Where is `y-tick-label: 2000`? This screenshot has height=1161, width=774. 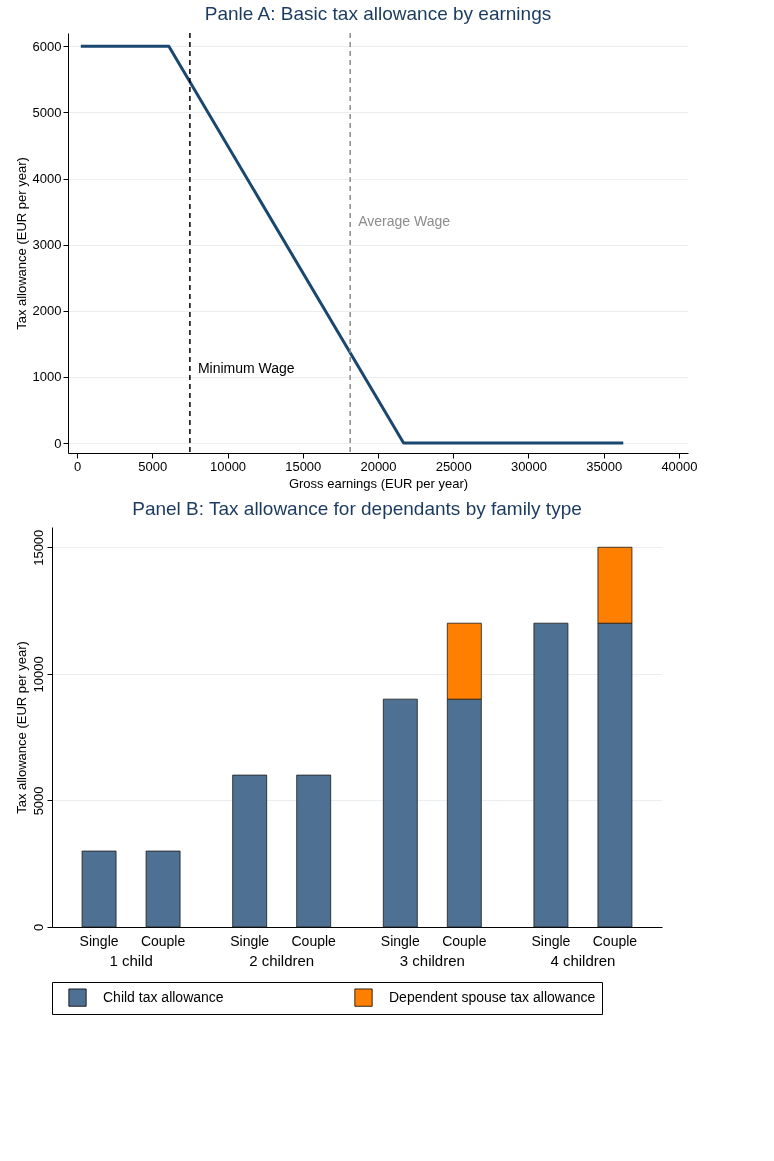 y-tick-label: 2000 is located at coordinates (47, 311).